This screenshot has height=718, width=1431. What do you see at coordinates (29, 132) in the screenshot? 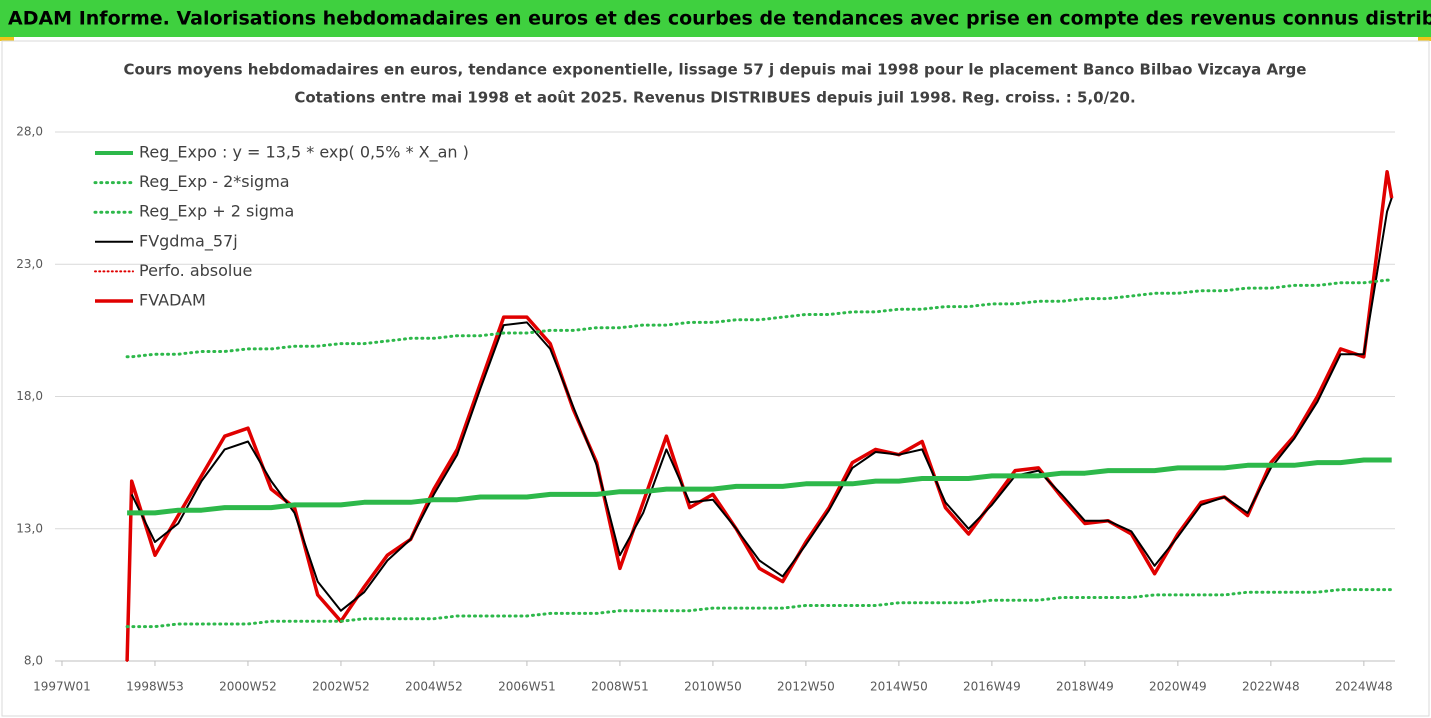
I see `y-tick-label: 28,0` at bounding box center [29, 132].